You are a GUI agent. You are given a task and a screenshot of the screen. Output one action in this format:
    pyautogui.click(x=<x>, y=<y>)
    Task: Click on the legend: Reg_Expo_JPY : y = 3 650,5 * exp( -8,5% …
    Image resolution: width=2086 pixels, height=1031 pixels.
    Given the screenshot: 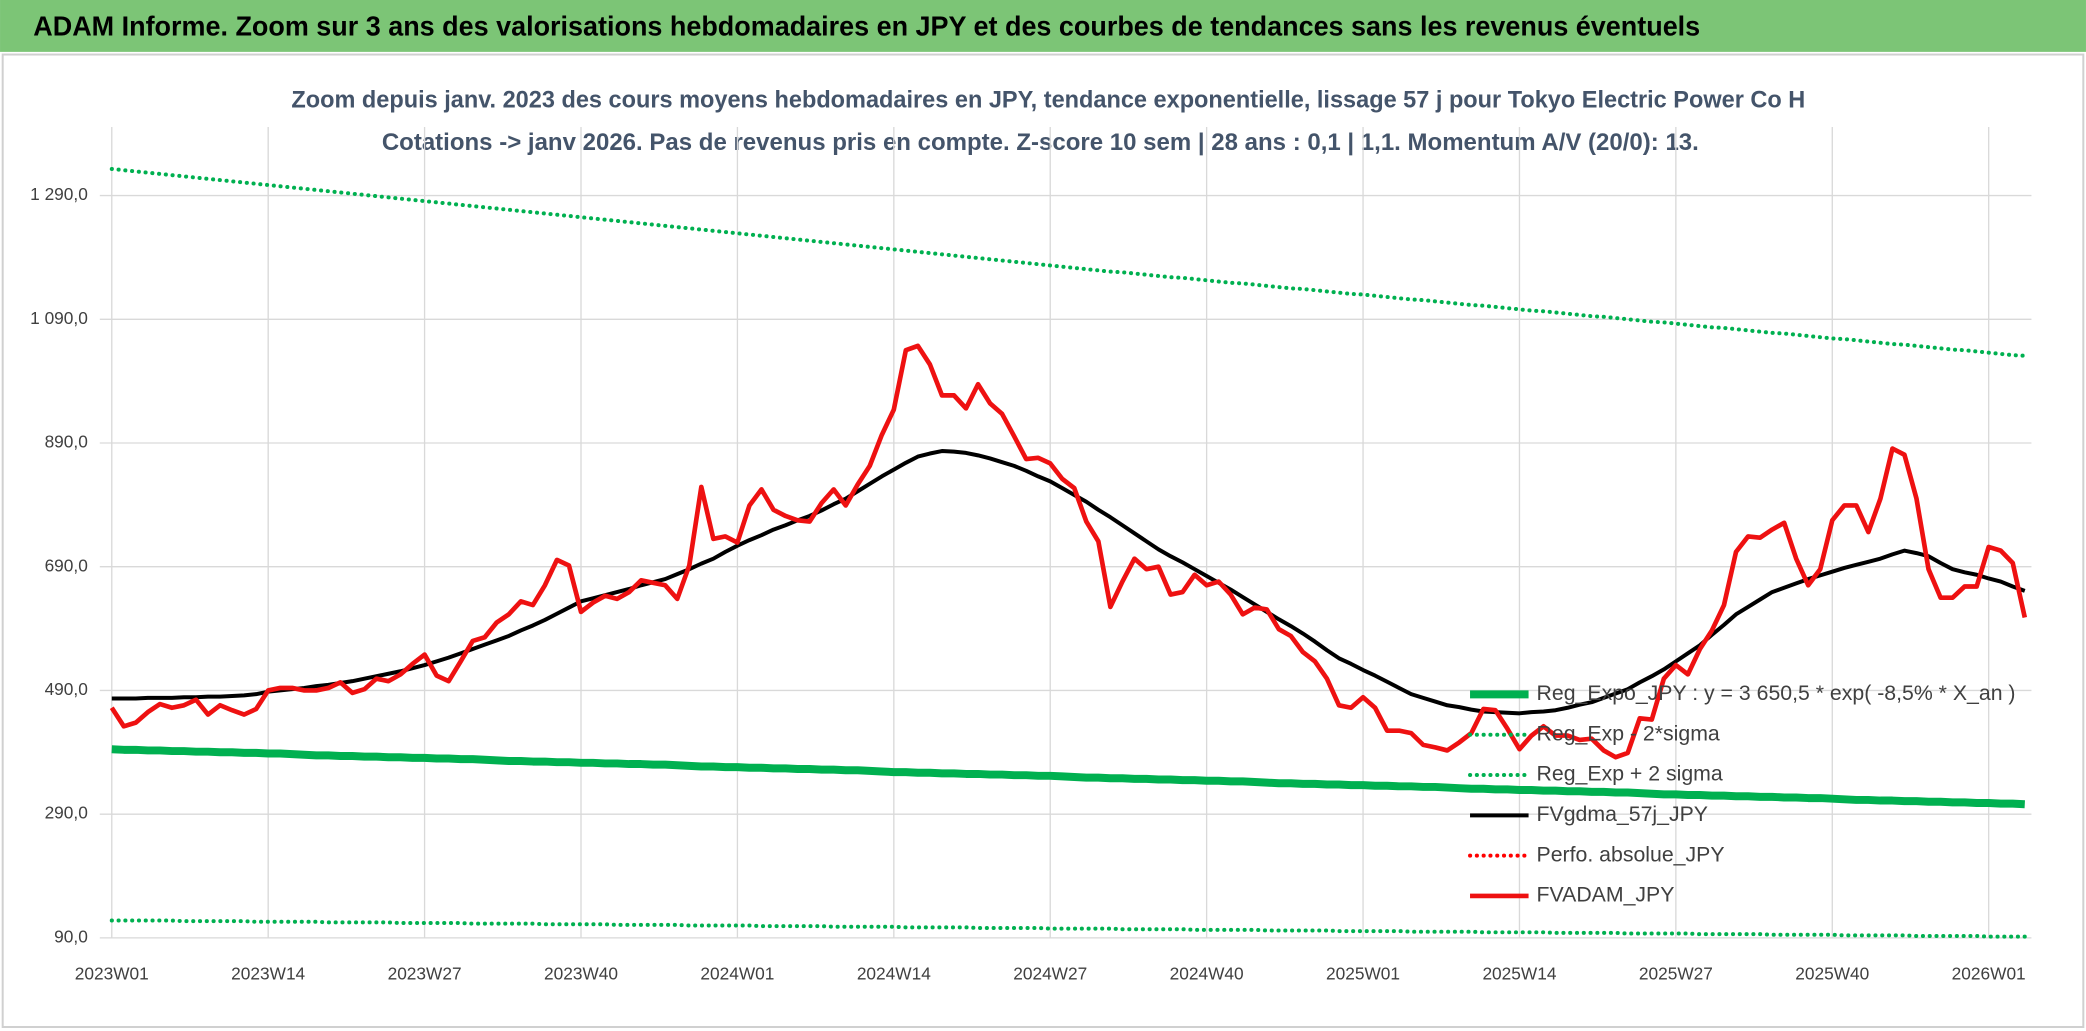 What is the action you would take?
    pyautogui.click(x=1742, y=794)
    